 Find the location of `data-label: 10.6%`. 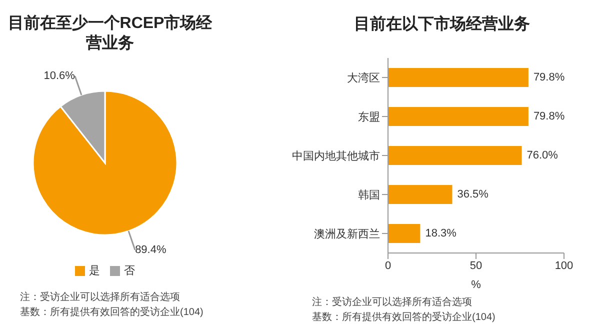

data-label: 10.6% is located at coordinates (60, 76).